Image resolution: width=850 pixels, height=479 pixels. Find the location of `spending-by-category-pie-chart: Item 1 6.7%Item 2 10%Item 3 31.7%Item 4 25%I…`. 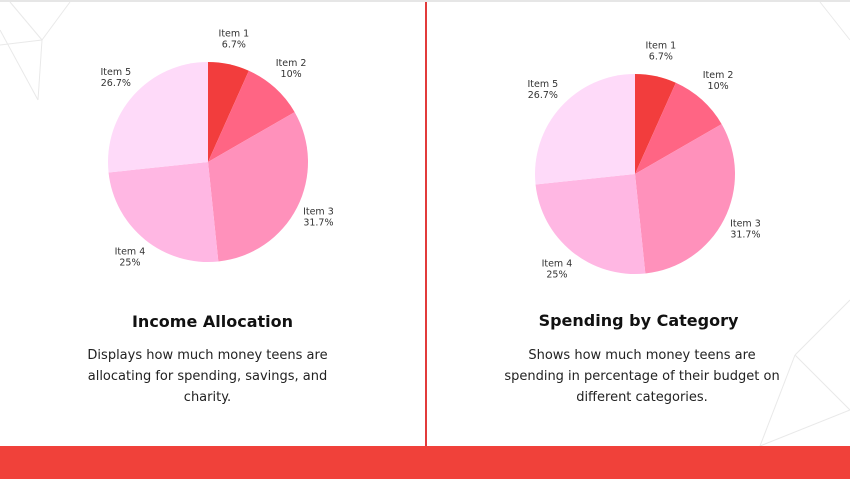

spending-by-category-pie-chart: Item 1 6.7%Item 2 10%Item 3 31.7%Item 4 25%I… is located at coordinates (644, 161).